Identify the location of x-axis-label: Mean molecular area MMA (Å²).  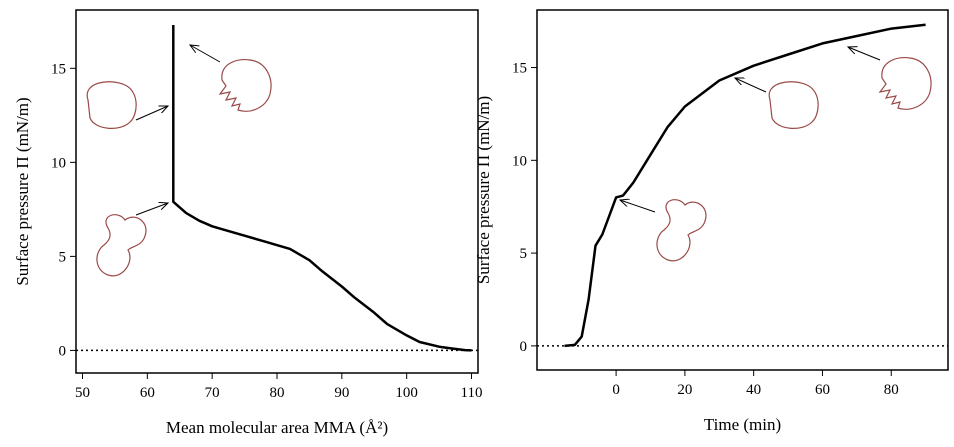
(277, 427).